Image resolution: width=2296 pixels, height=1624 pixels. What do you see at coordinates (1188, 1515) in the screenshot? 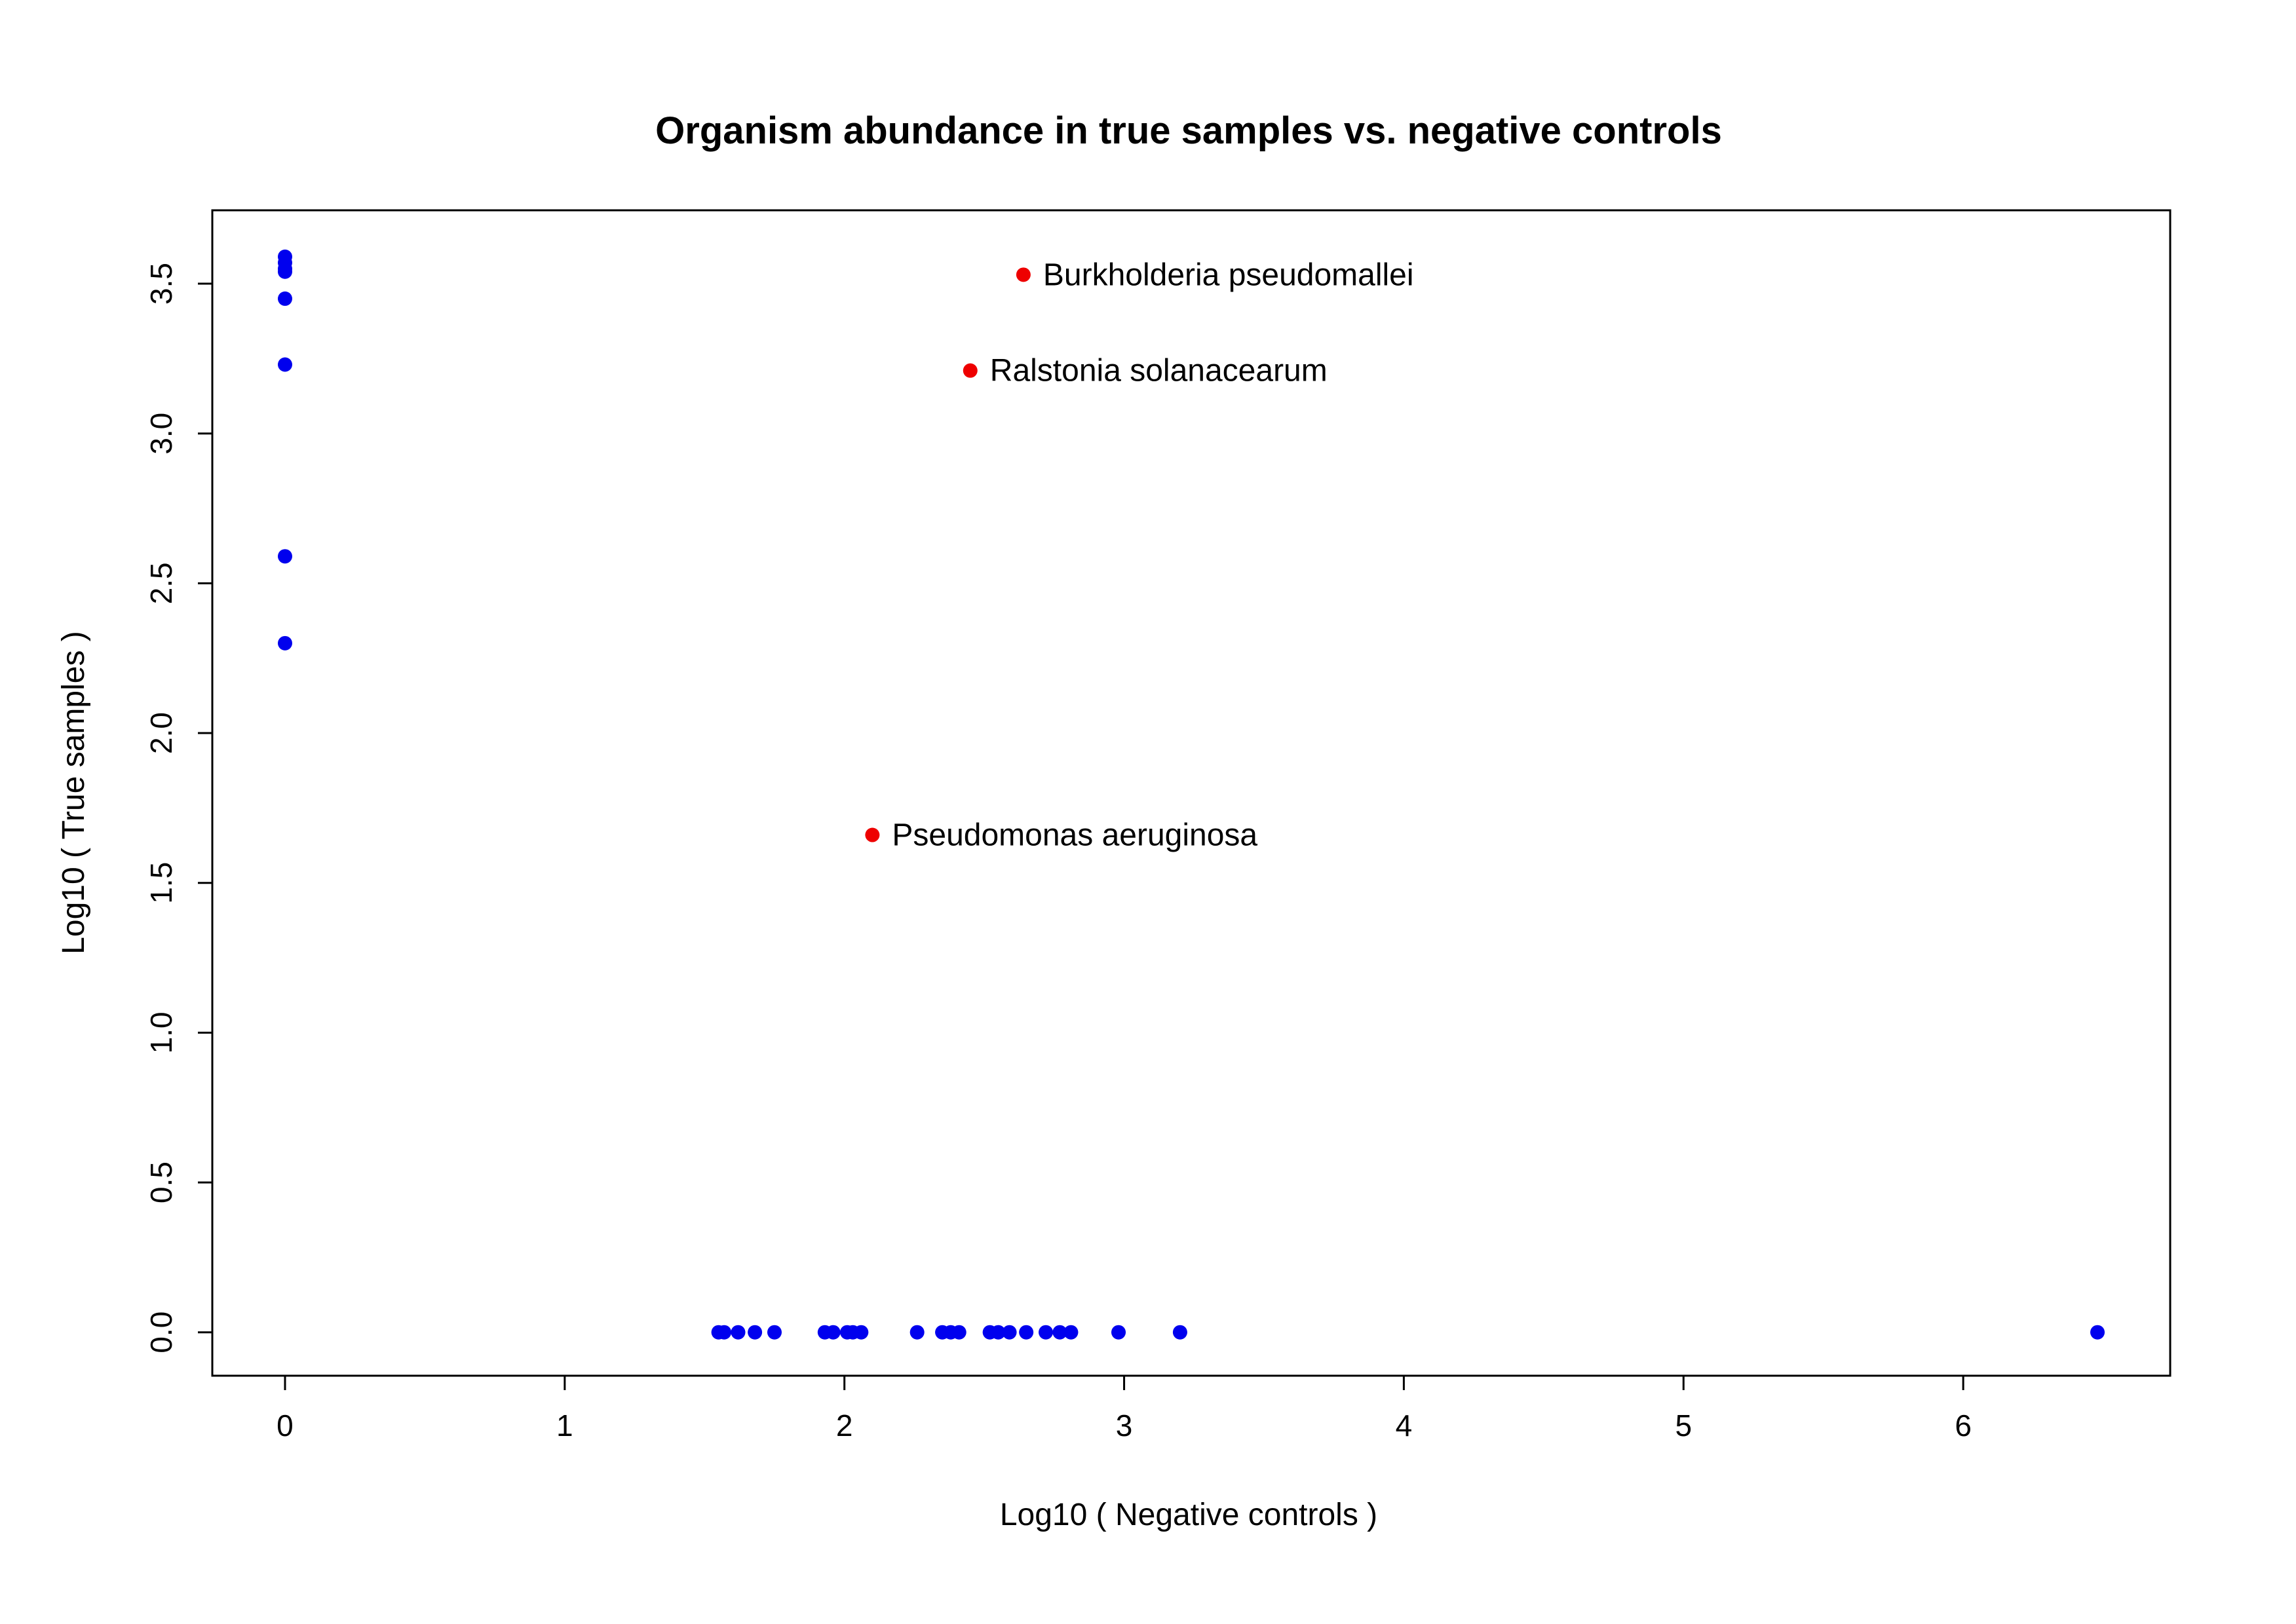
I see `x-axis-label: Log10 ( Negative controls )` at bounding box center [1188, 1515].